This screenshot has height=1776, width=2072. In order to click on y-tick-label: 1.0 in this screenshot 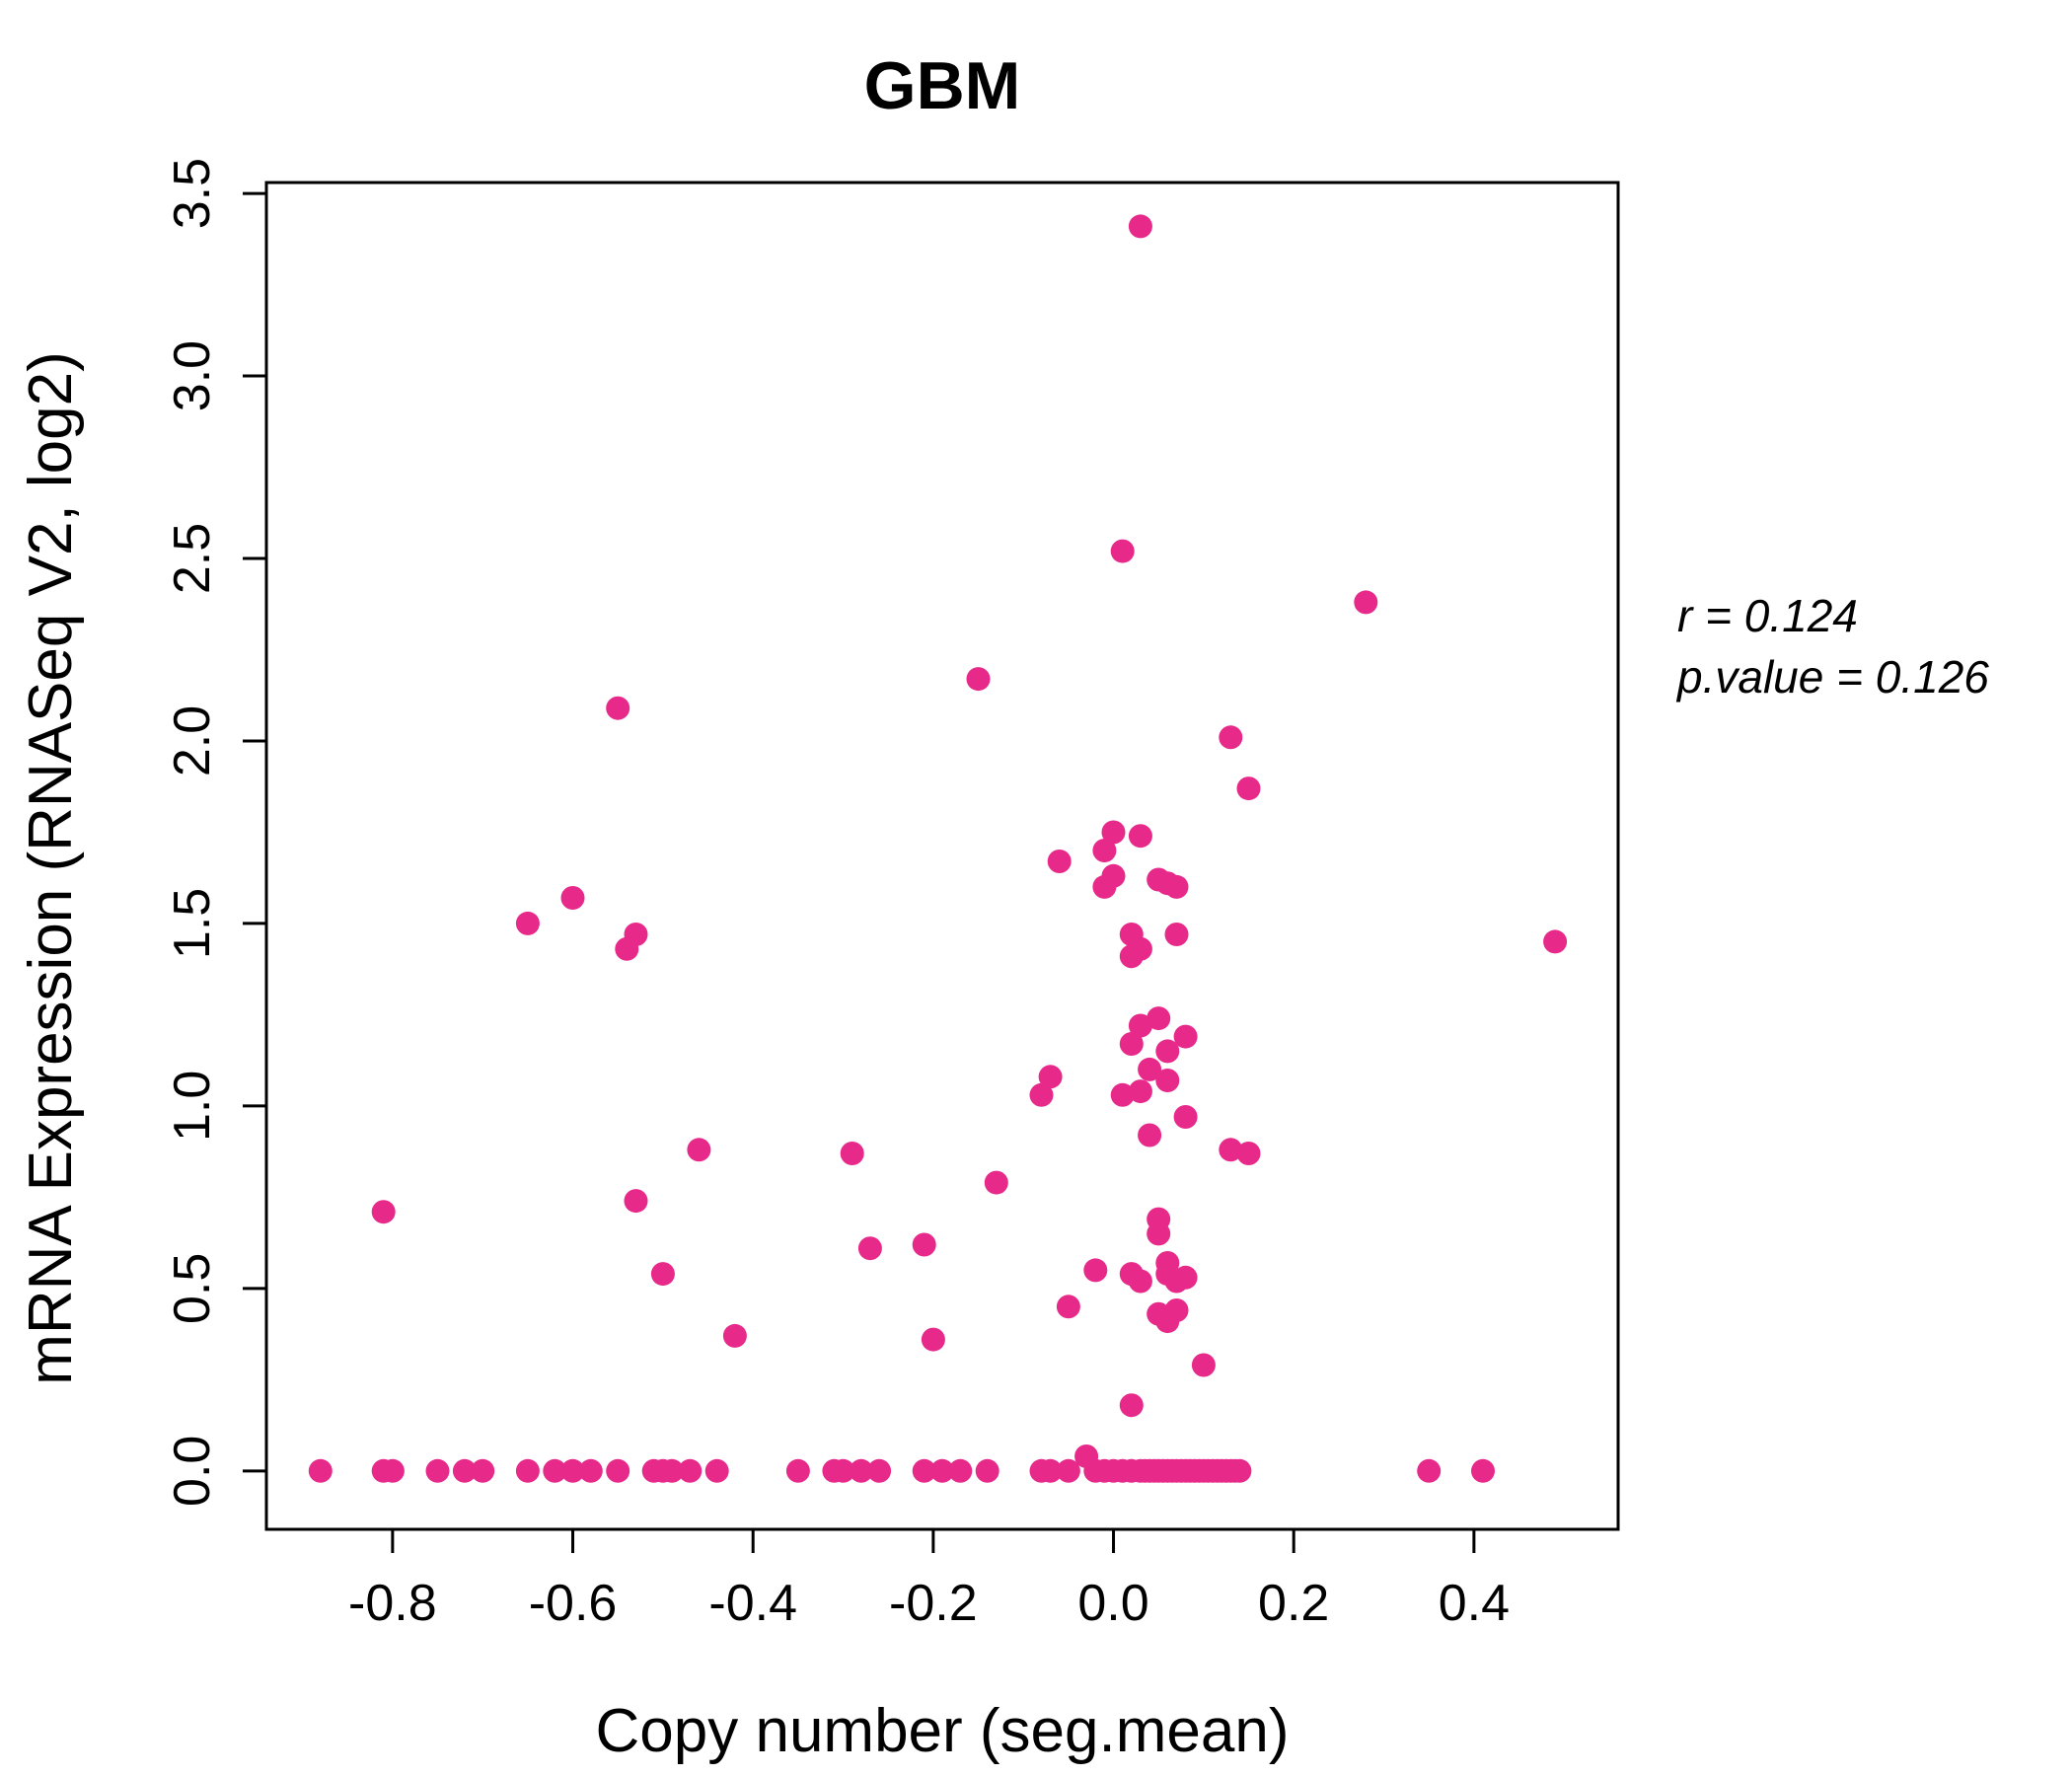, I will do `click(192, 1106)`.